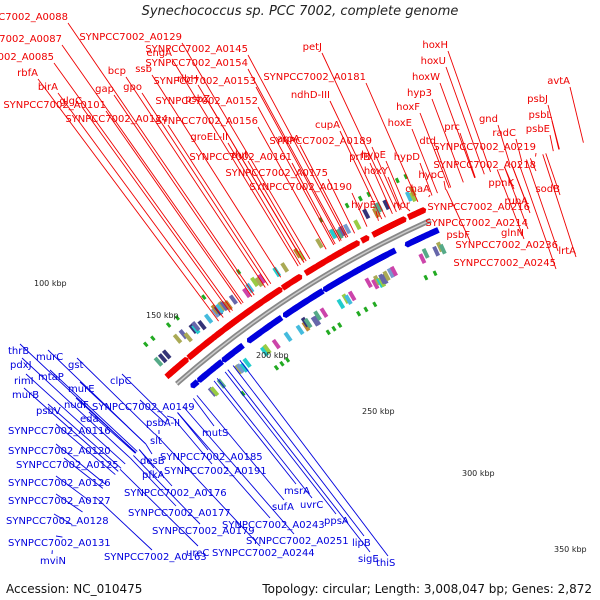  Describe the element at coordinates (196, 63) in the screenshot. I see `forward-gene-label: SYNPCC7002_A0154` at that location.